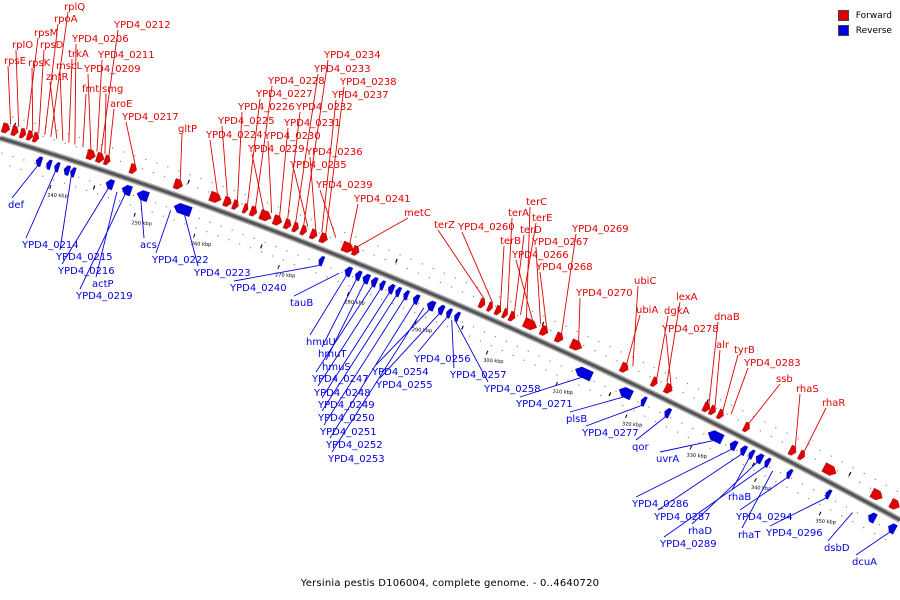 The height and width of the screenshot is (600, 900). I want to click on tick-label: 290 kbp, so click(422, 330).